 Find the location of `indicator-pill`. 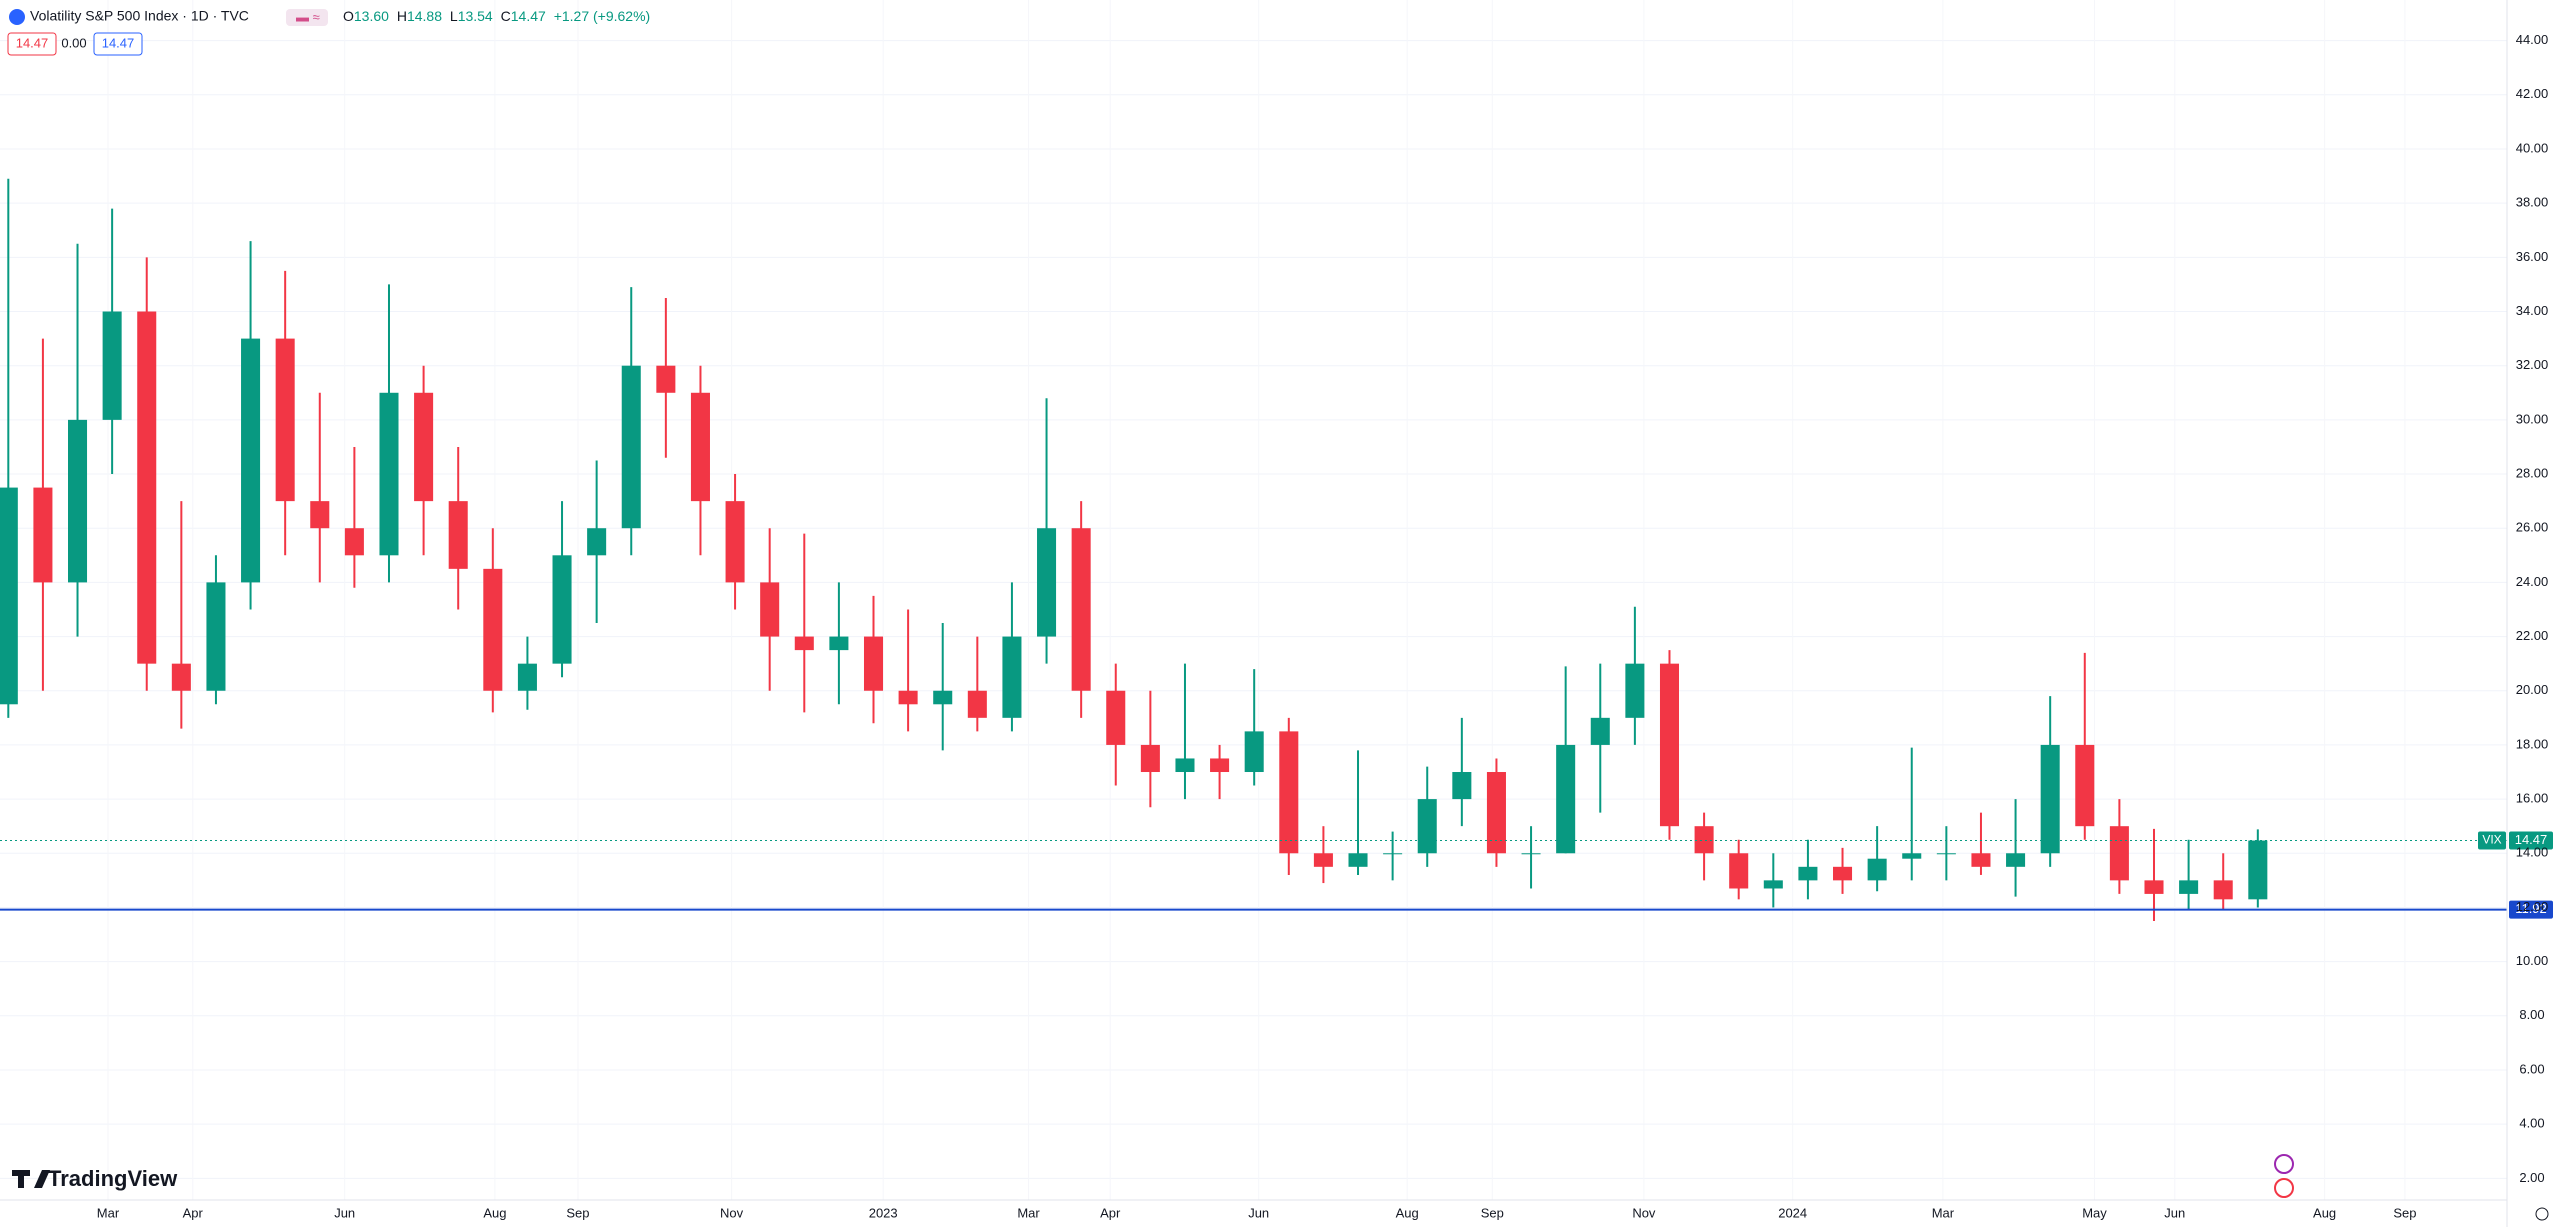

indicator-pill is located at coordinates (307, 17).